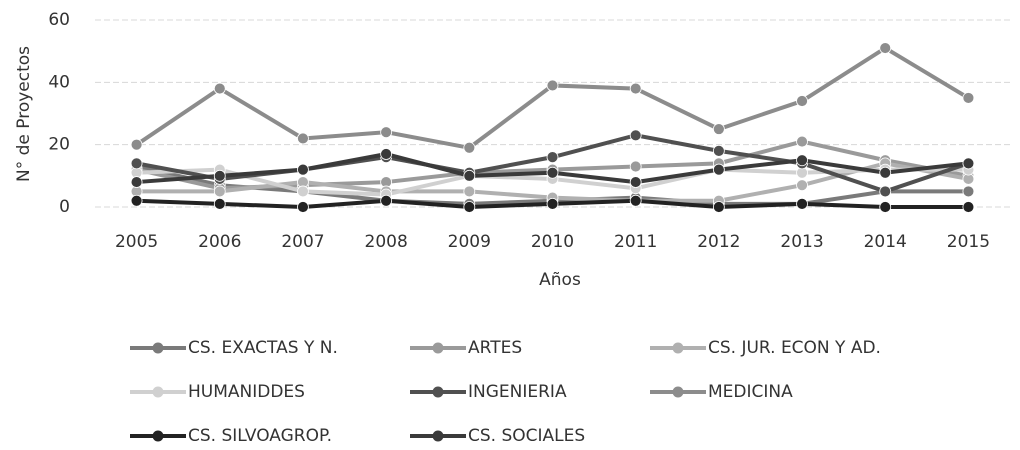  Describe the element at coordinates (794, 348) in the screenshot. I see `legend-label: CS. JUR. ECON Y AD.` at that location.